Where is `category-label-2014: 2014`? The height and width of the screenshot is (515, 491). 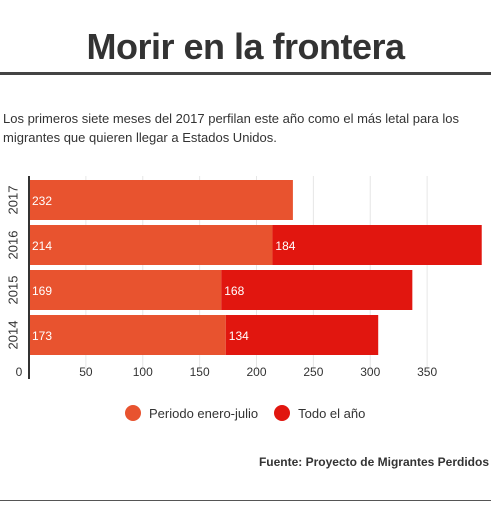 category-label-2014: 2014 is located at coordinates (12, 335).